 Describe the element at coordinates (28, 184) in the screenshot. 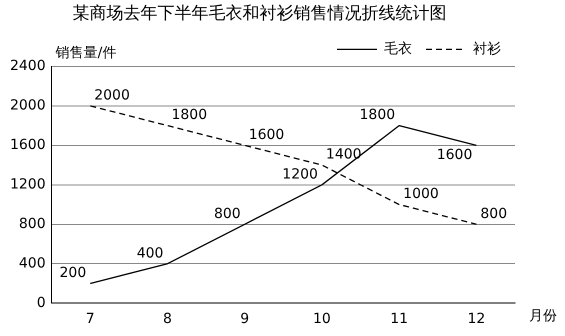

I see `y-tick-label: 1200` at that location.